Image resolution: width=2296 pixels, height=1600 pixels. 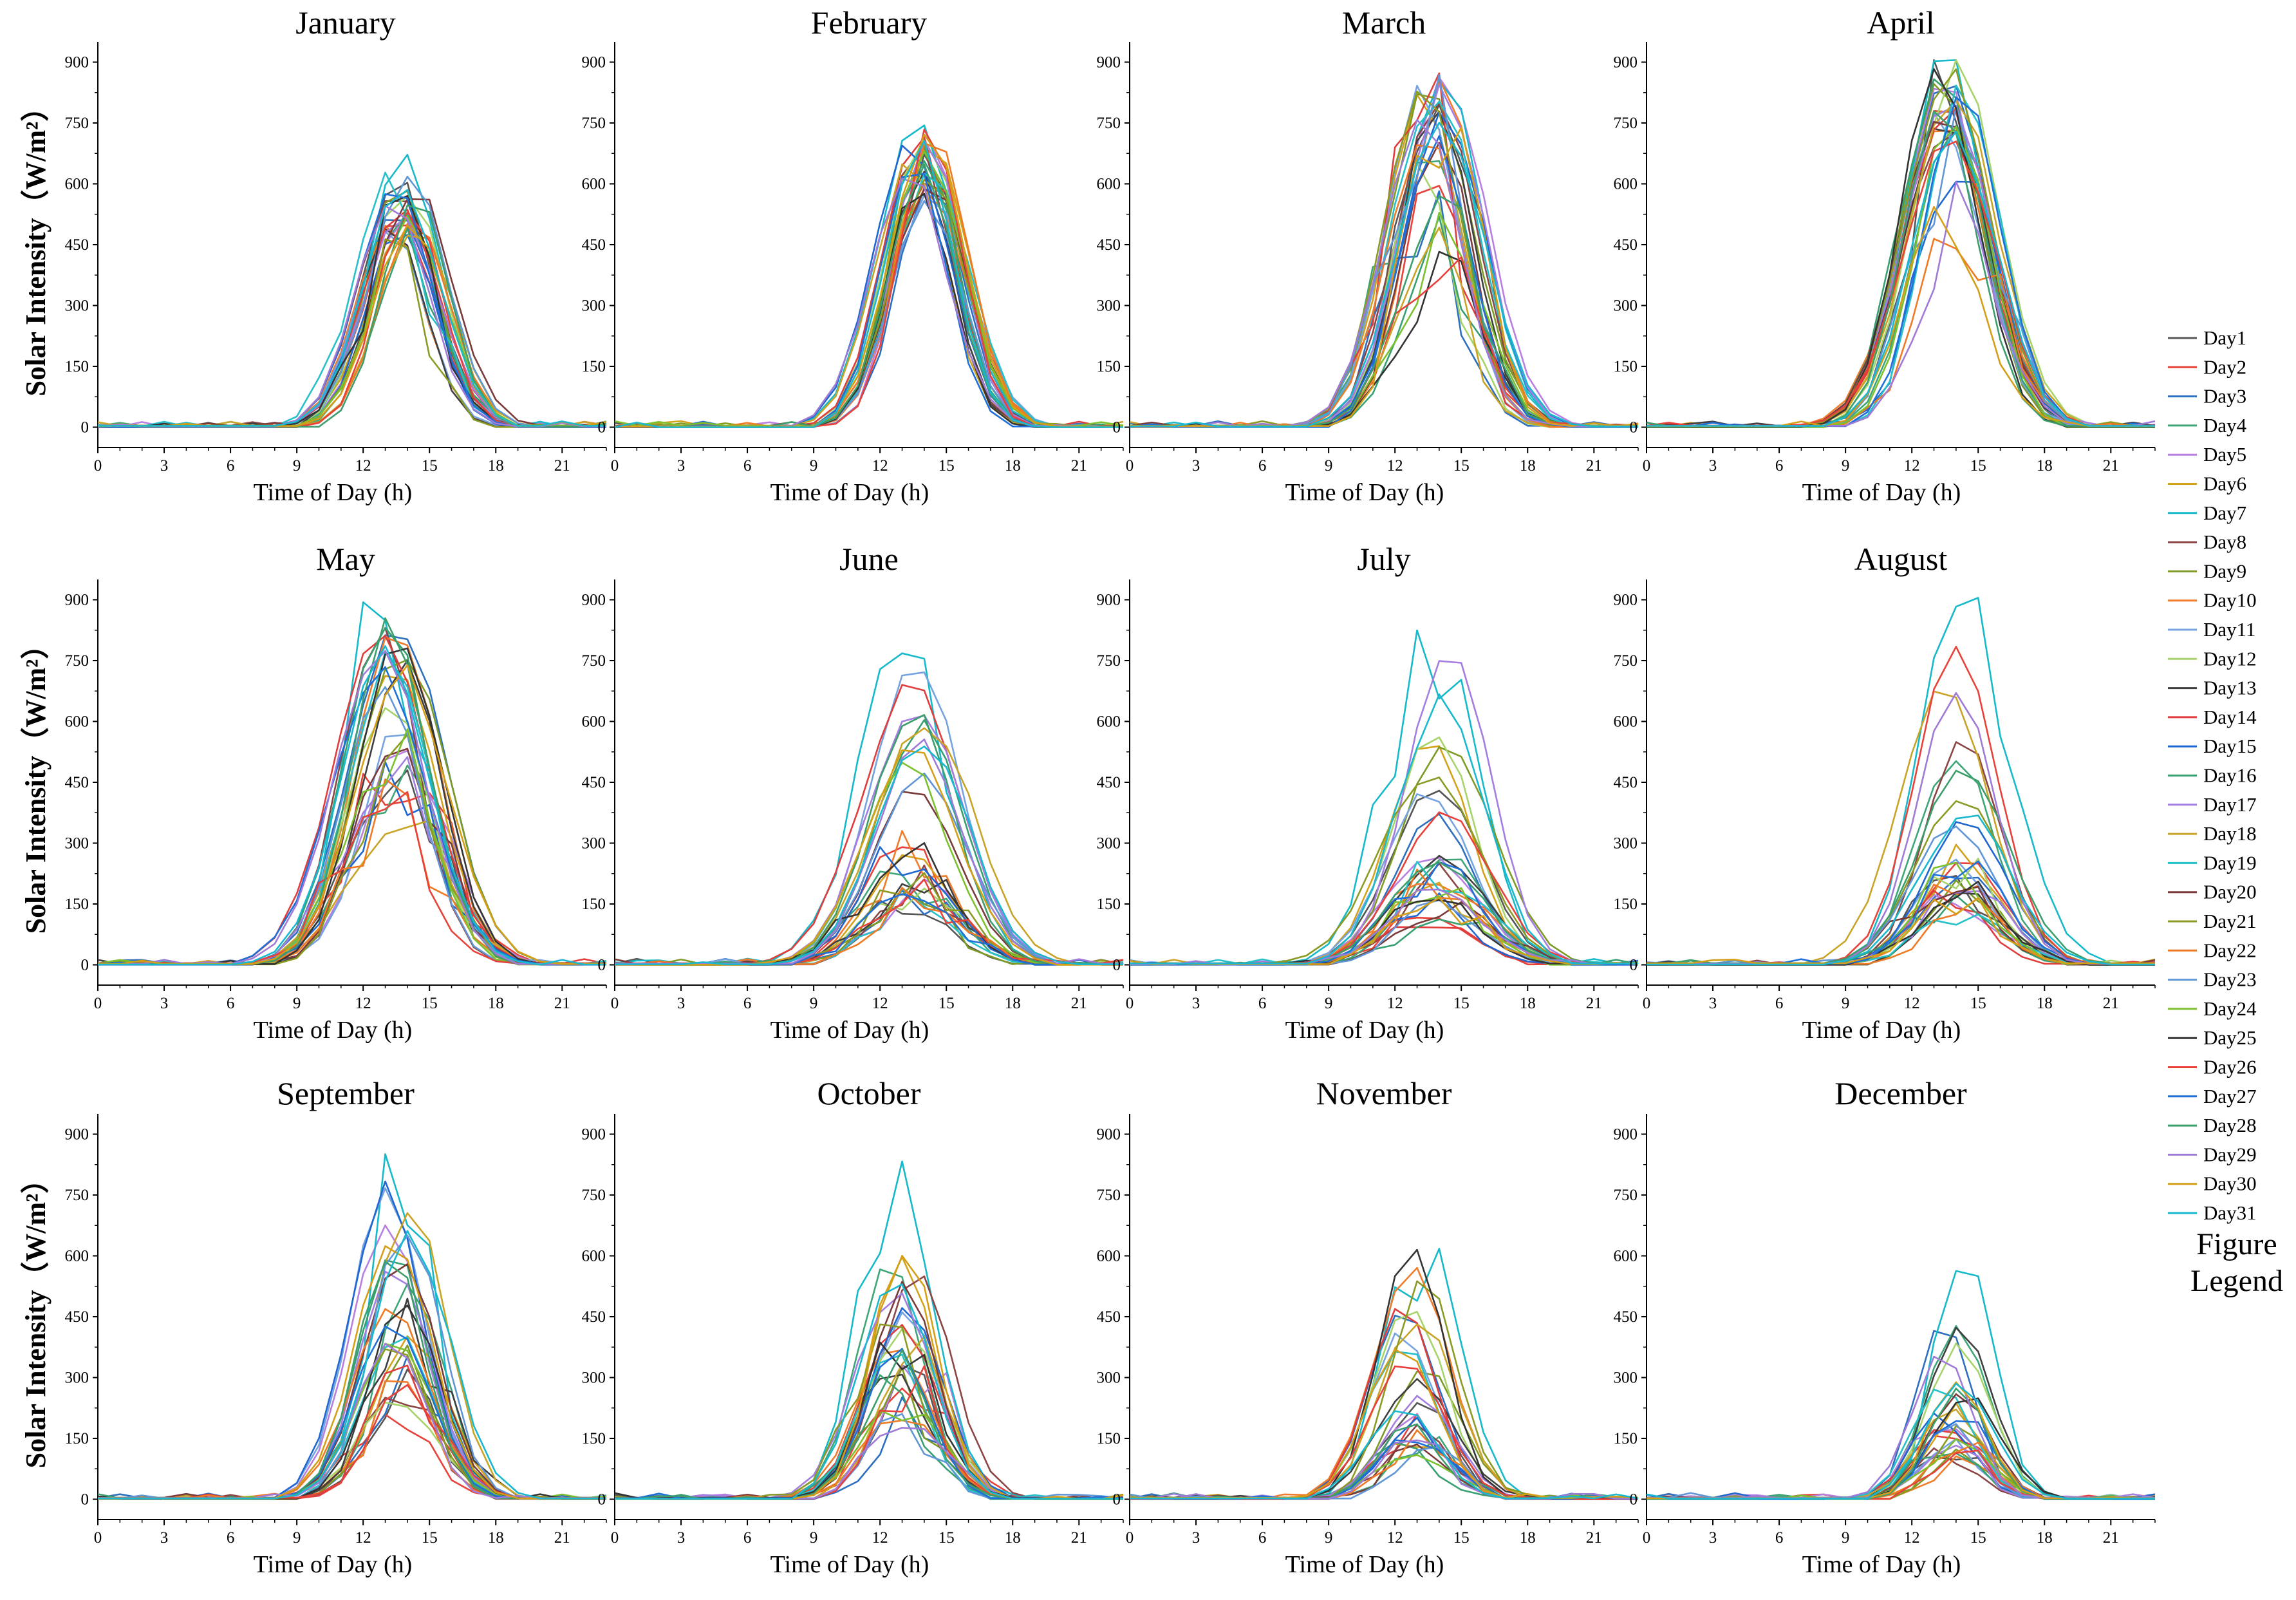 I want to click on series-line-day23, so click(x=869, y=1456).